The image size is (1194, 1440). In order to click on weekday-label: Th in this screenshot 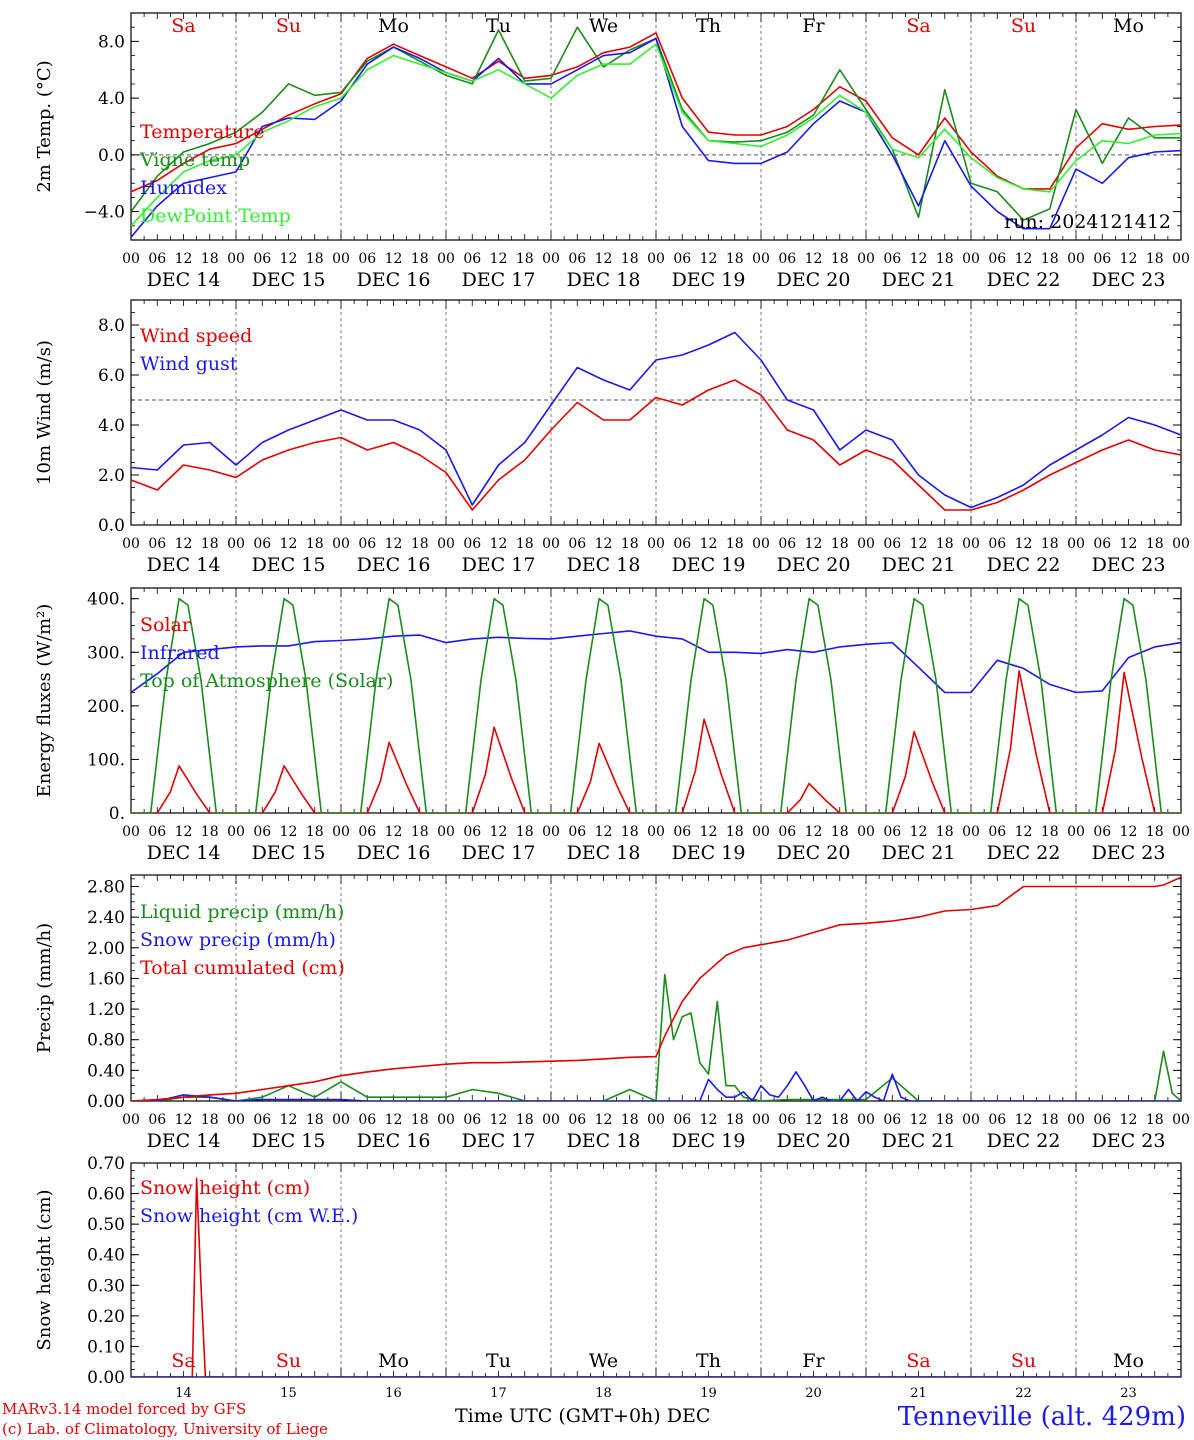, I will do `click(708, 26)`.